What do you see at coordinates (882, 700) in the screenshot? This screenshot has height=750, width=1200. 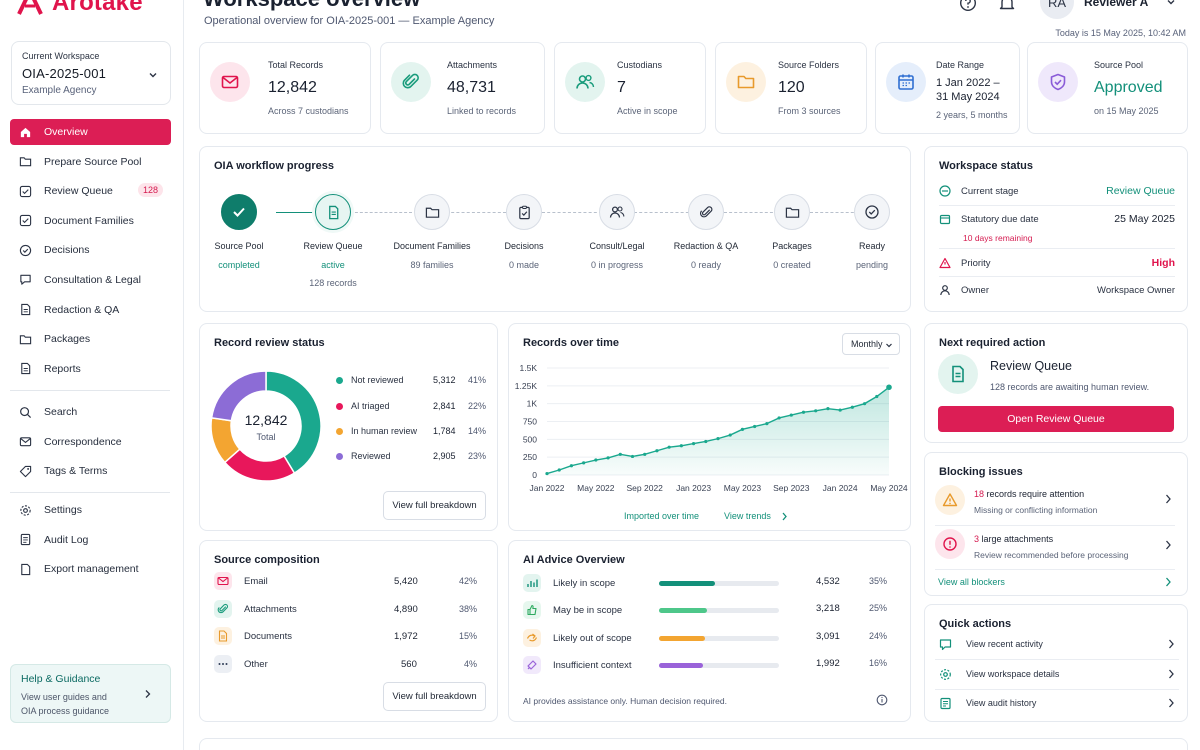 I see `info-icon` at bounding box center [882, 700].